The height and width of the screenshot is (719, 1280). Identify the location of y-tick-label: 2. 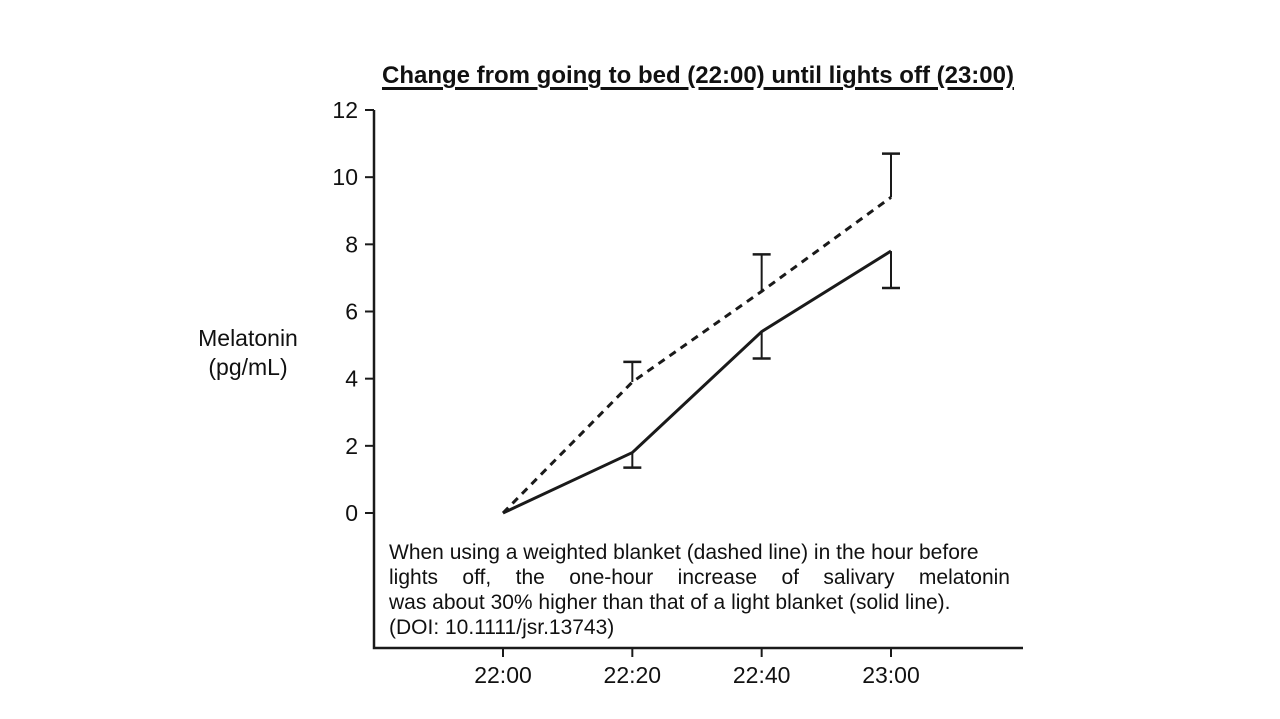
(351, 446).